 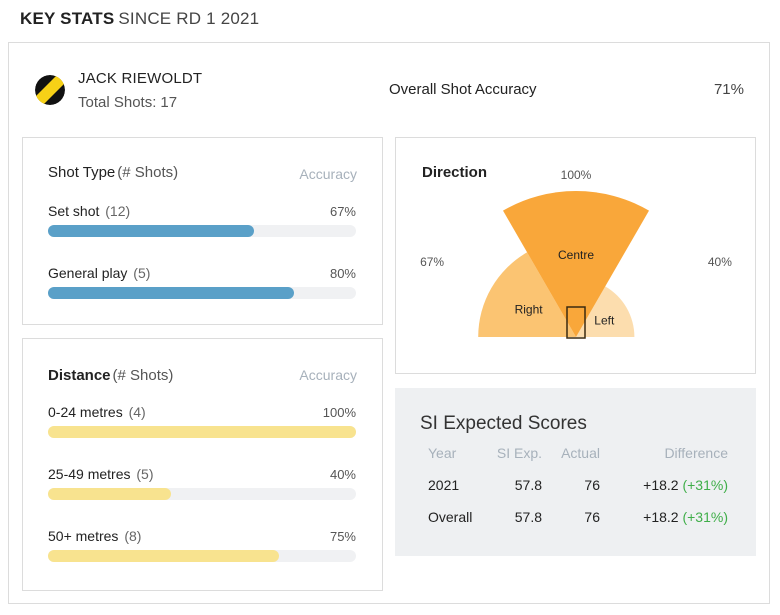 I want to click on distance-row: 50+ metres (8) 75%, so click(x=202, y=550).